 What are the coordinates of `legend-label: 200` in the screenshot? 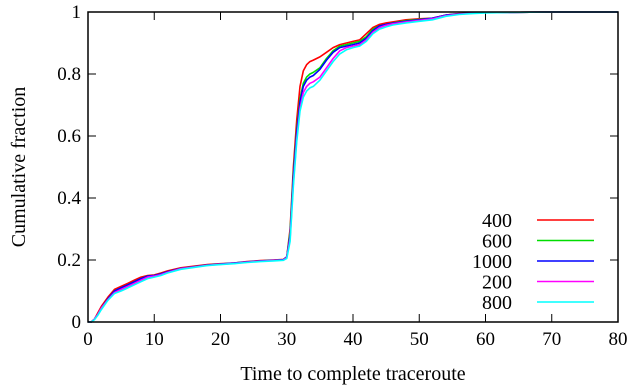 It's located at (497, 283).